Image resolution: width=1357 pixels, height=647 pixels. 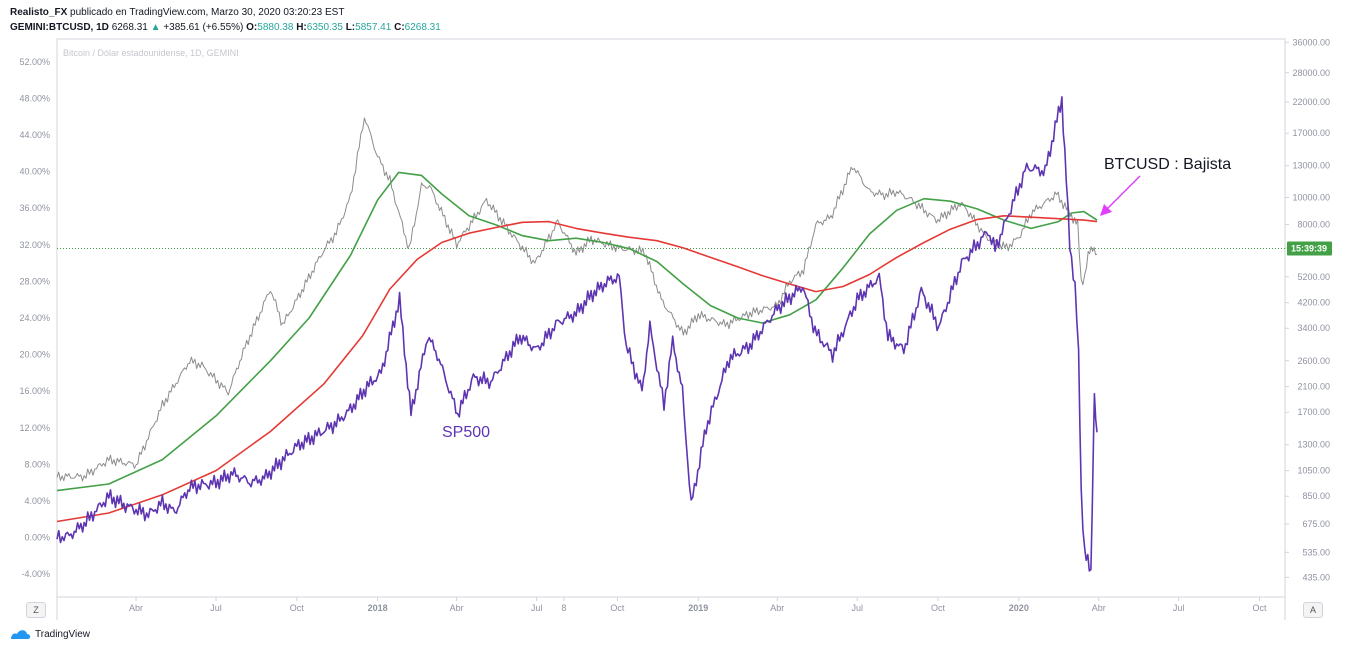 I want to click on right-axis-tick-label: 36000.00, so click(x=1311, y=42).